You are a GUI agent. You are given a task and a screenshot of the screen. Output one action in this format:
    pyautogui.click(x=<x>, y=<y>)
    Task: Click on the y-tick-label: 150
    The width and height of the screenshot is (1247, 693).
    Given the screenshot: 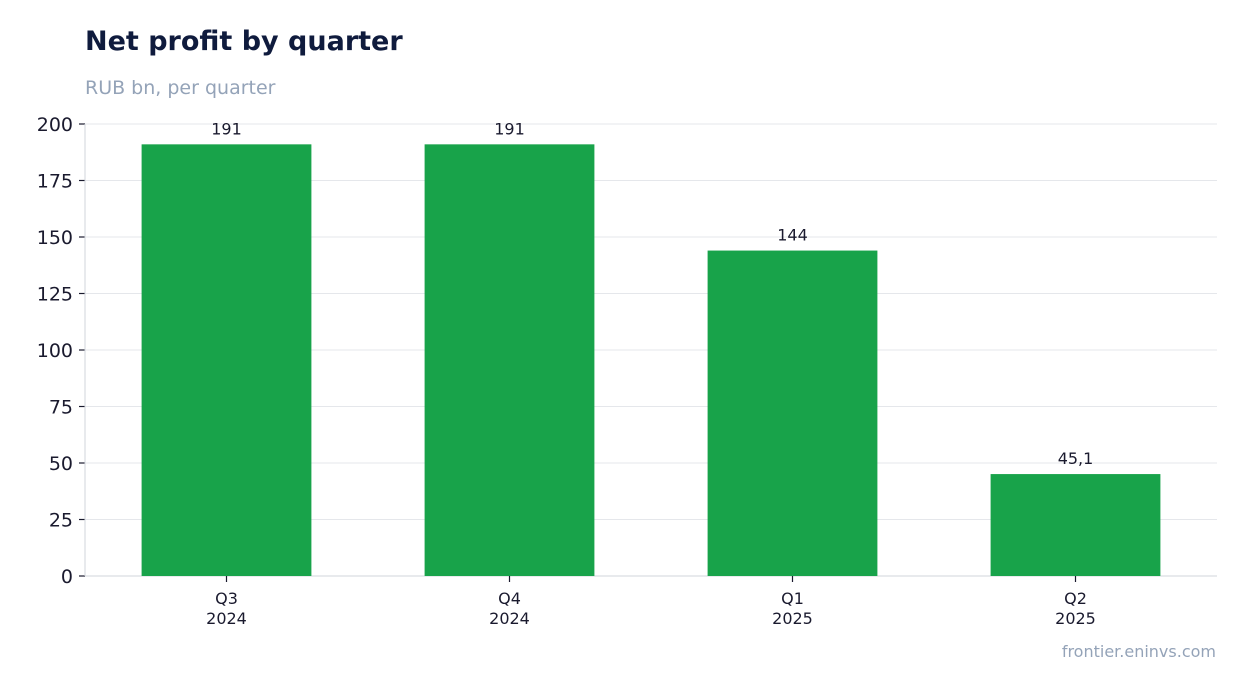 What is the action you would take?
    pyautogui.click(x=55, y=238)
    